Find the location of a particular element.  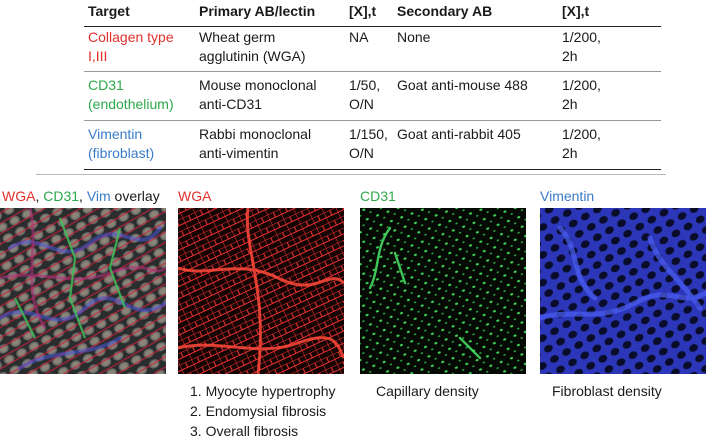

conc-cell: NA is located at coordinates (372, 37).